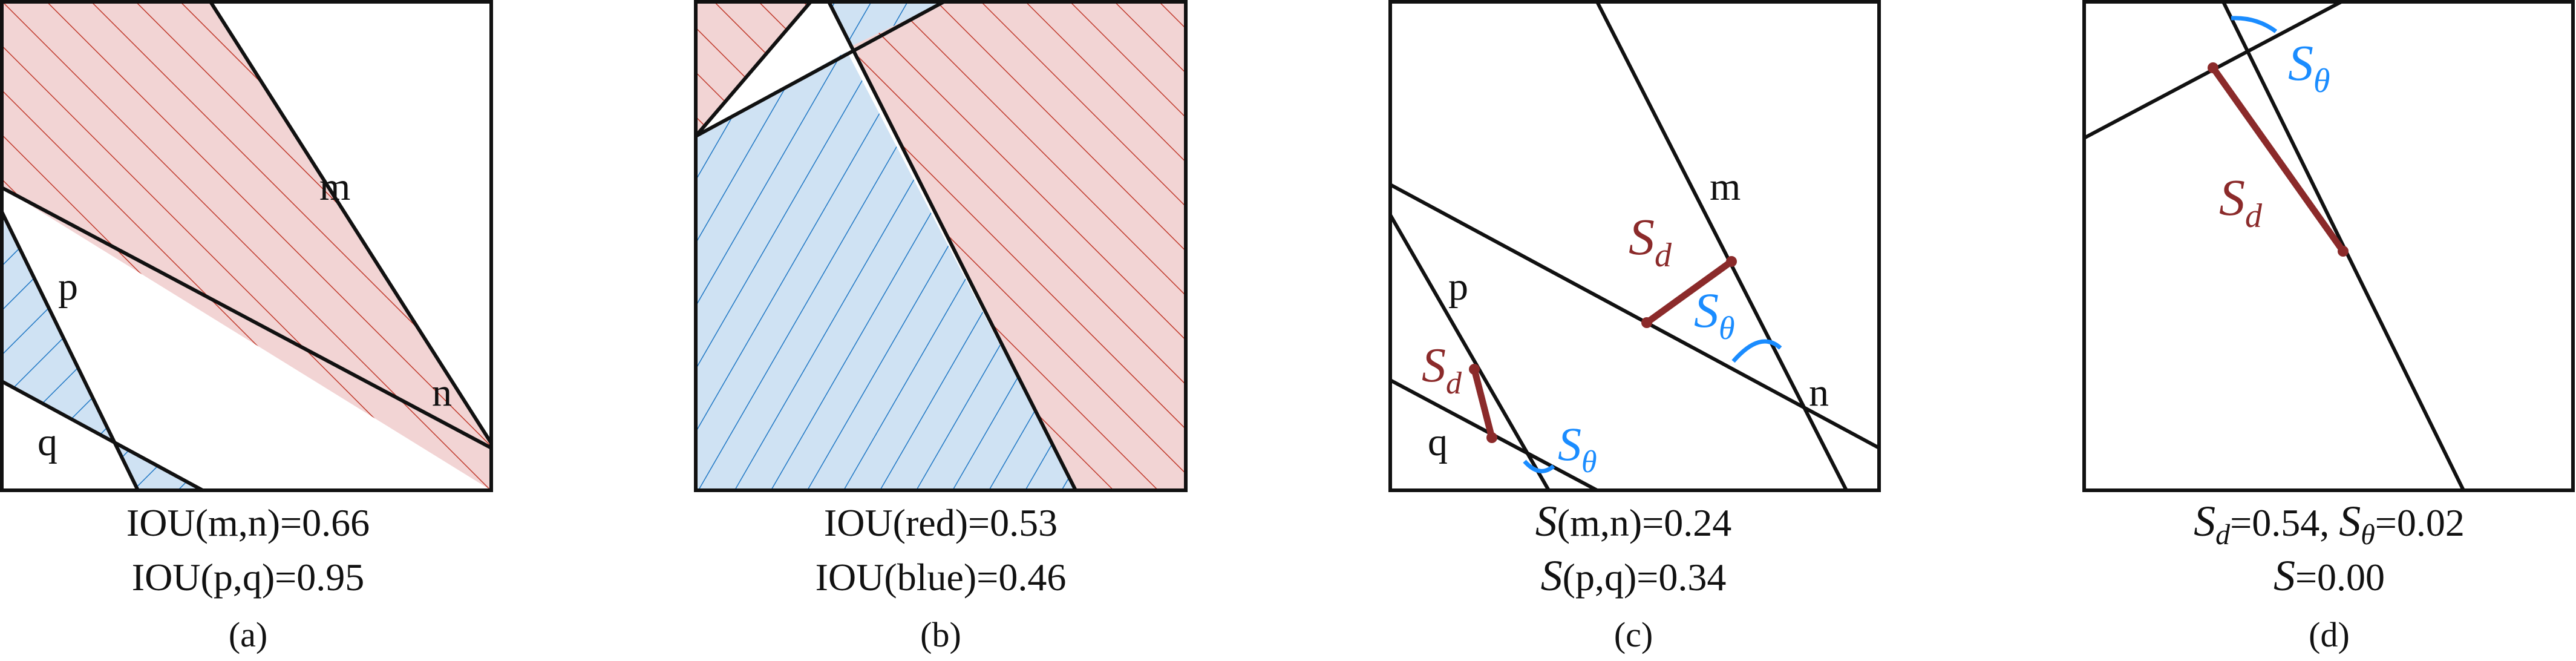  Describe the element at coordinates (1689, 292) in the screenshot. I see `dist-segment-m-n` at that location.